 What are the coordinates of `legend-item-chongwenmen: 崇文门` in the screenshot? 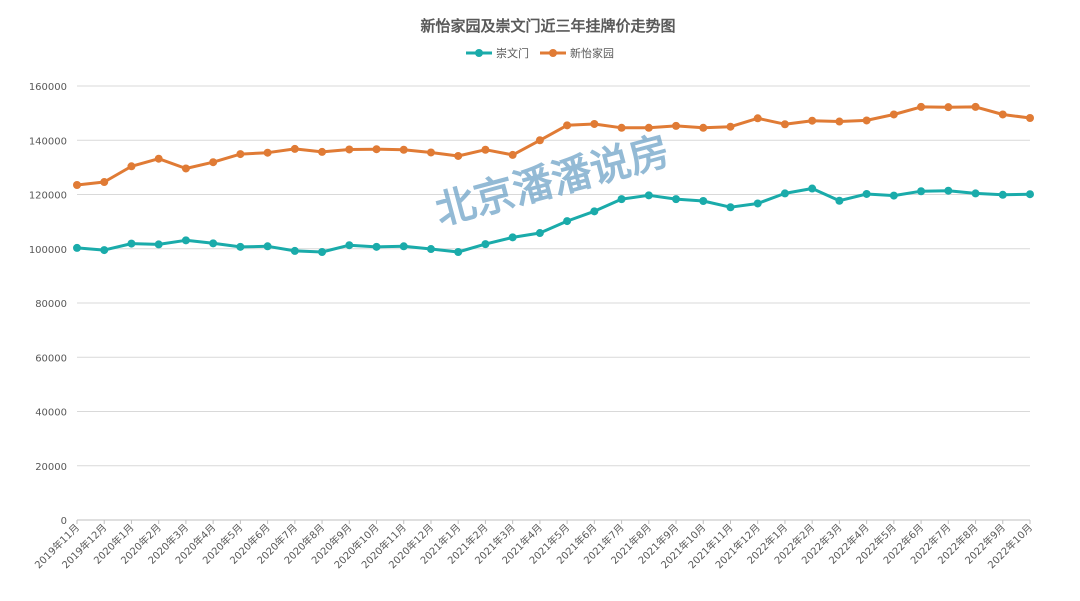 It's located at (497, 53).